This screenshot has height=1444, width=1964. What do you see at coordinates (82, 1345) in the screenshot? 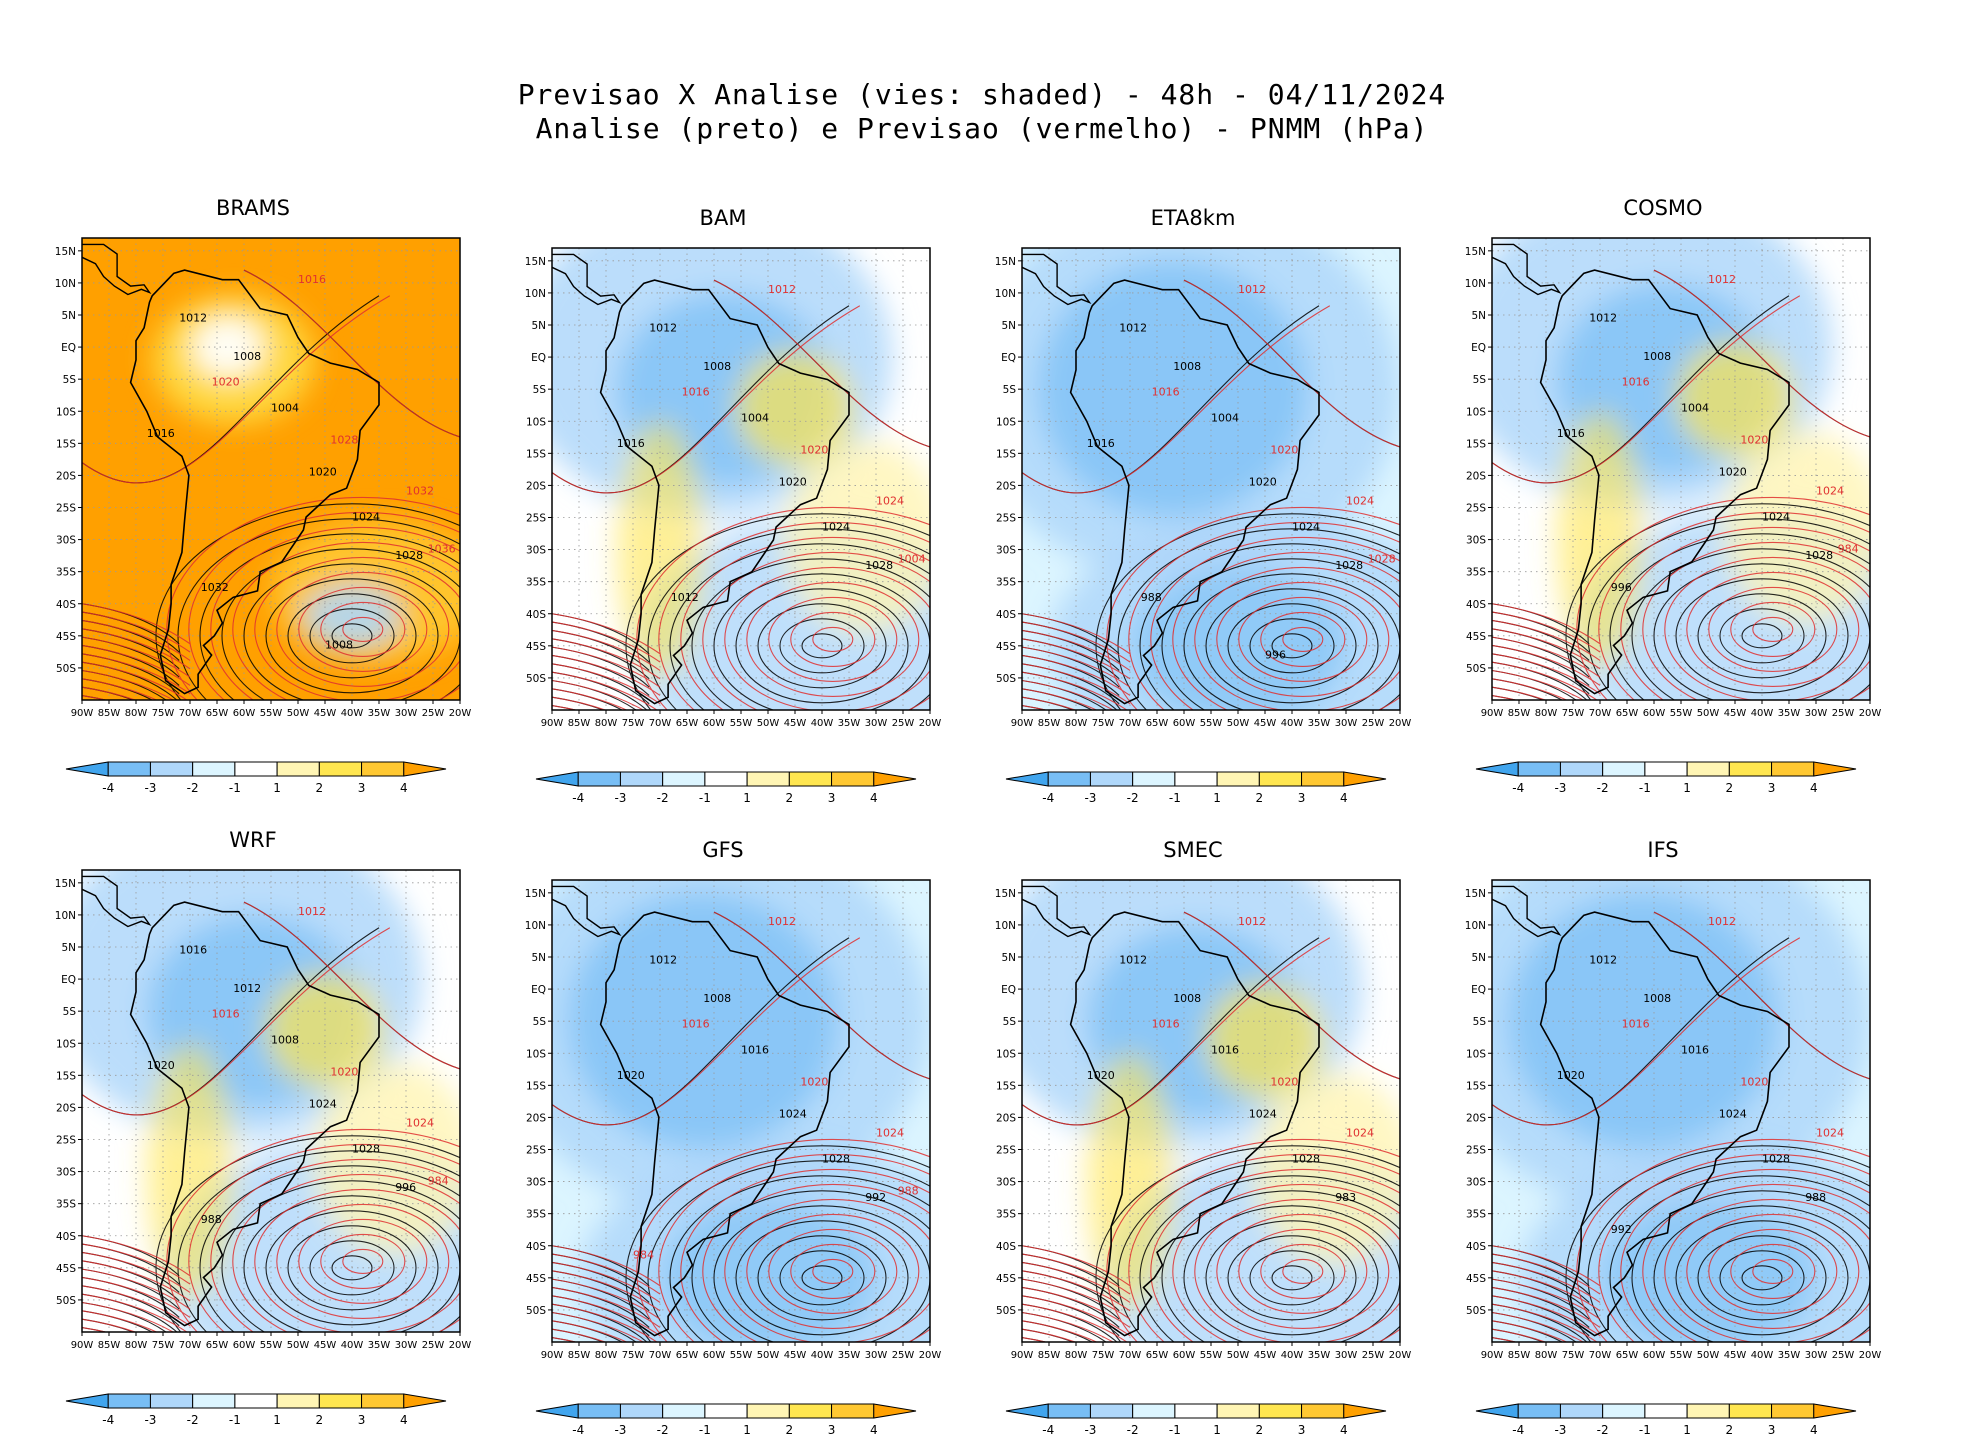
I see `longitude-tick-label: 90W` at bounding box center [82, 1345].